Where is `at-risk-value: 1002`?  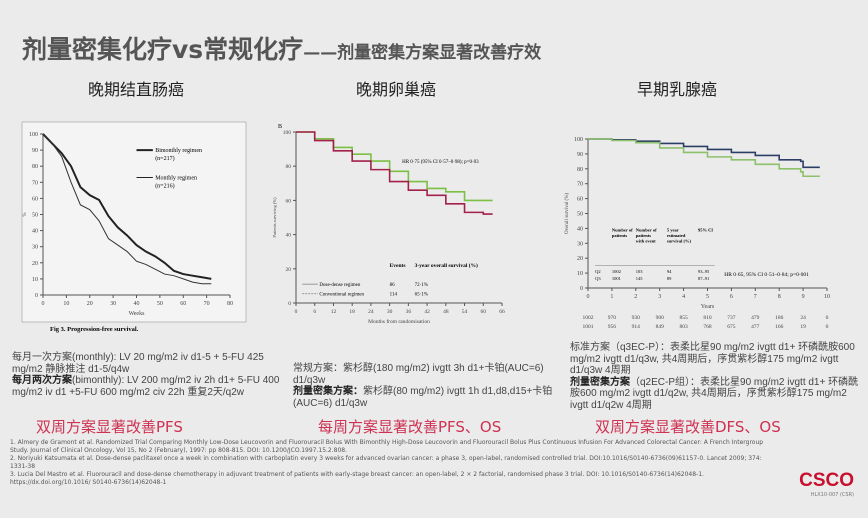 at-risk-value: 1002 is located at coordinates (588, 318).